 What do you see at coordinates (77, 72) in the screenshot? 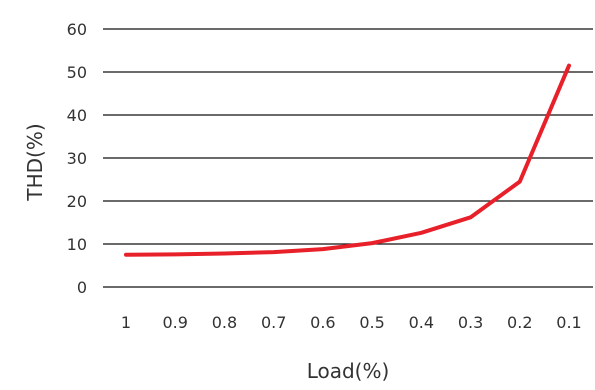
I see `y-tick-label-50: 50` at bounding box center [77, 72].